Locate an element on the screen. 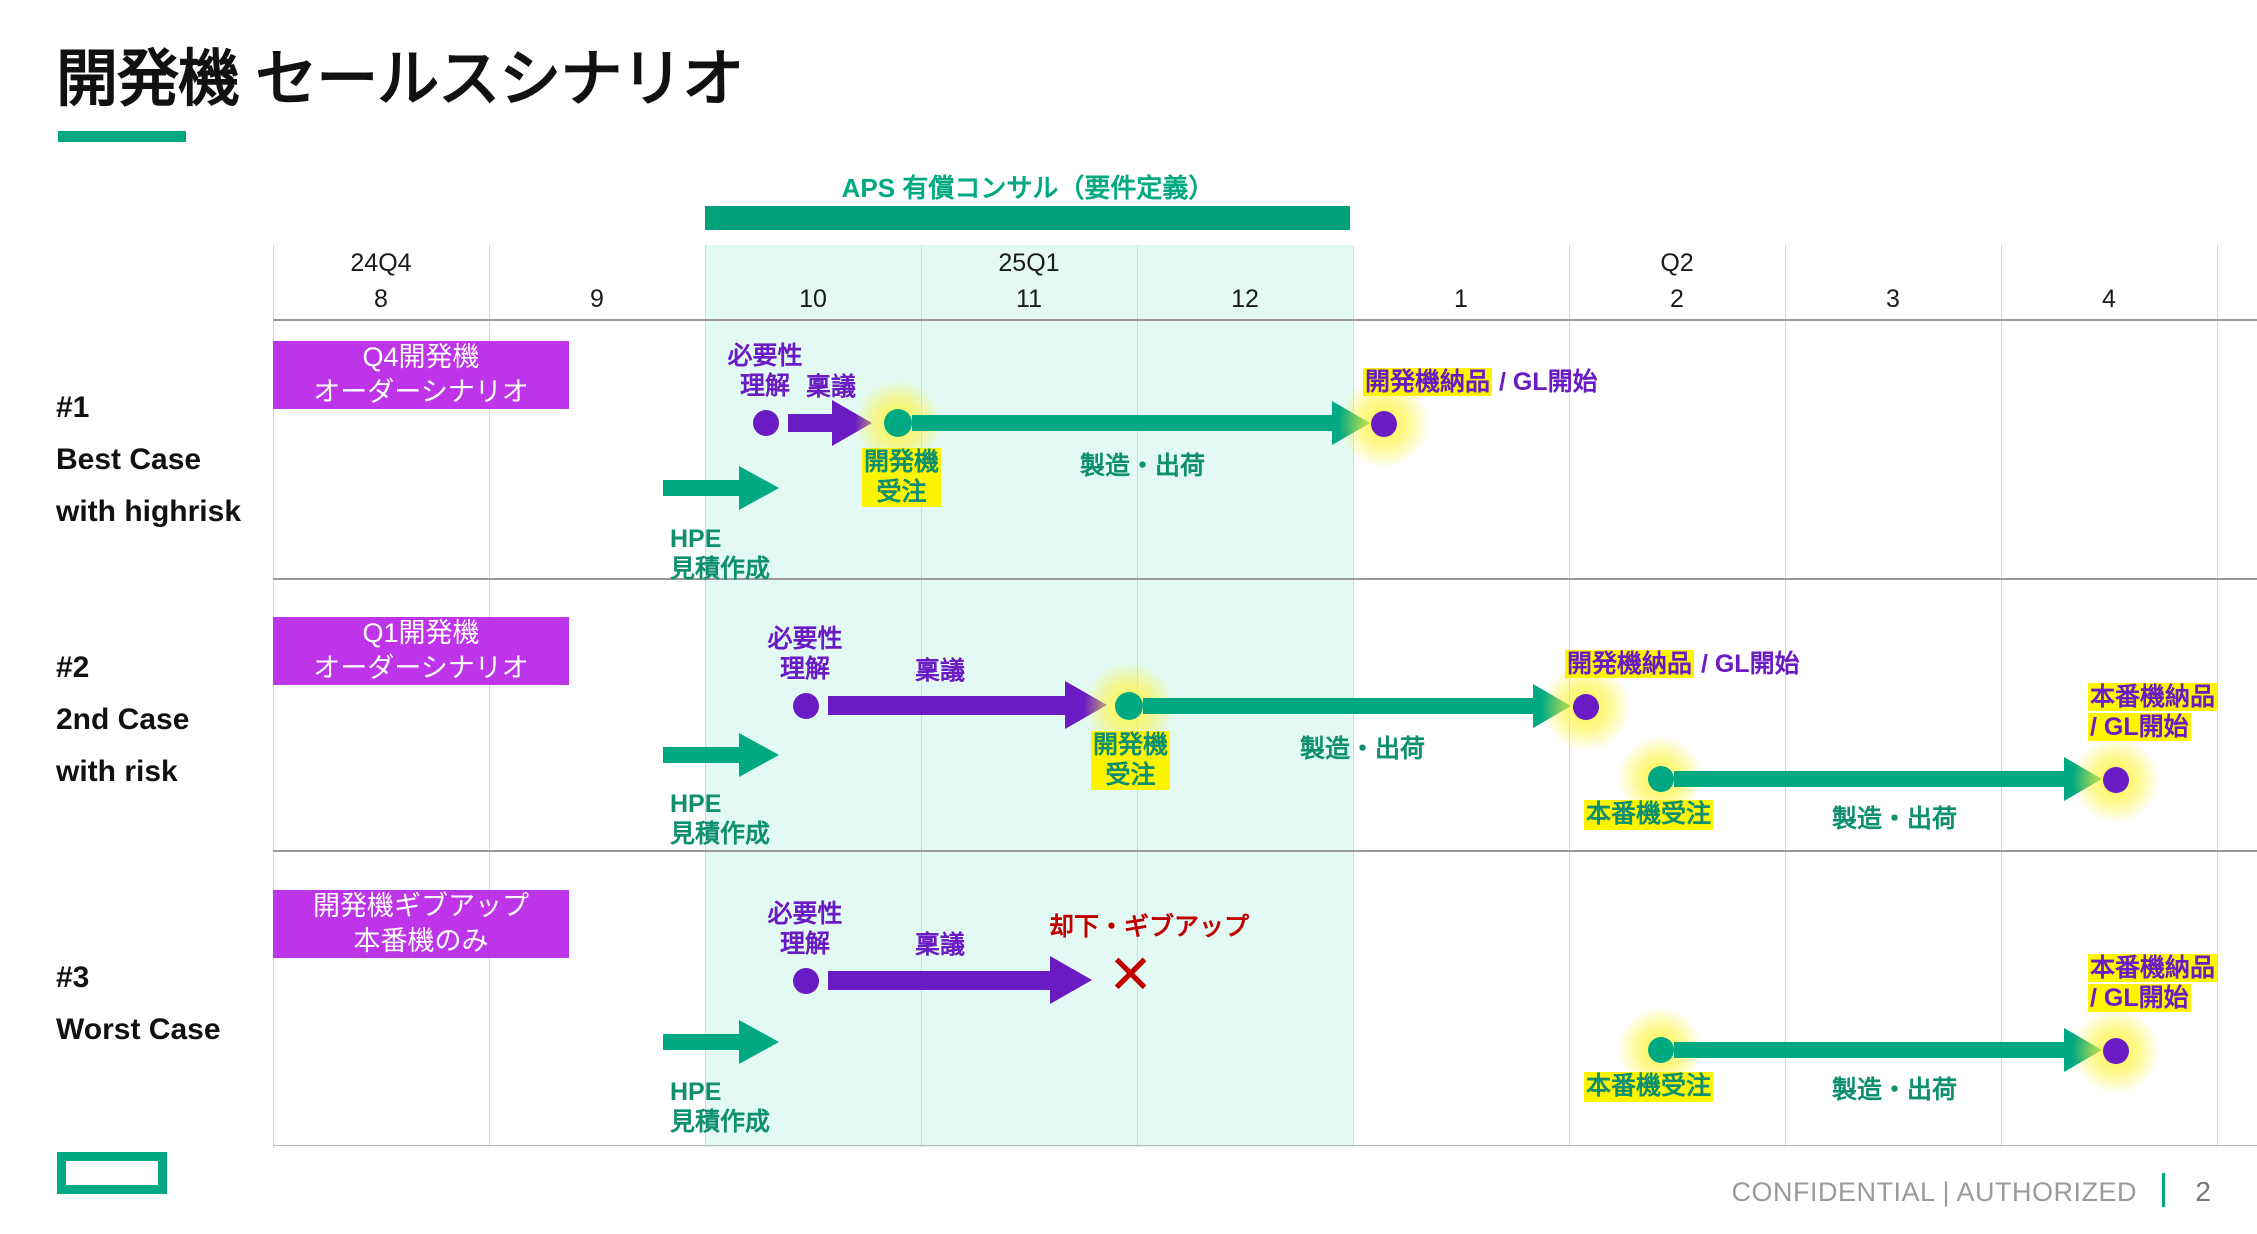 The width and height of the screenshot is (2257, 1234). row3-necessity-dot is located at coordinates (806, 981).